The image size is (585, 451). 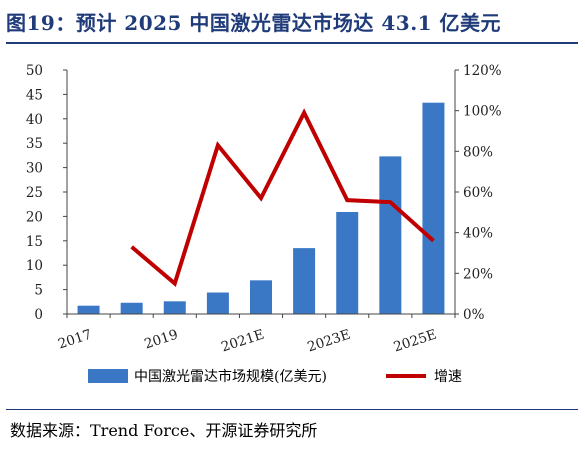 I want to click on y-left-tick-label: 10, so click(x=34, y=266).